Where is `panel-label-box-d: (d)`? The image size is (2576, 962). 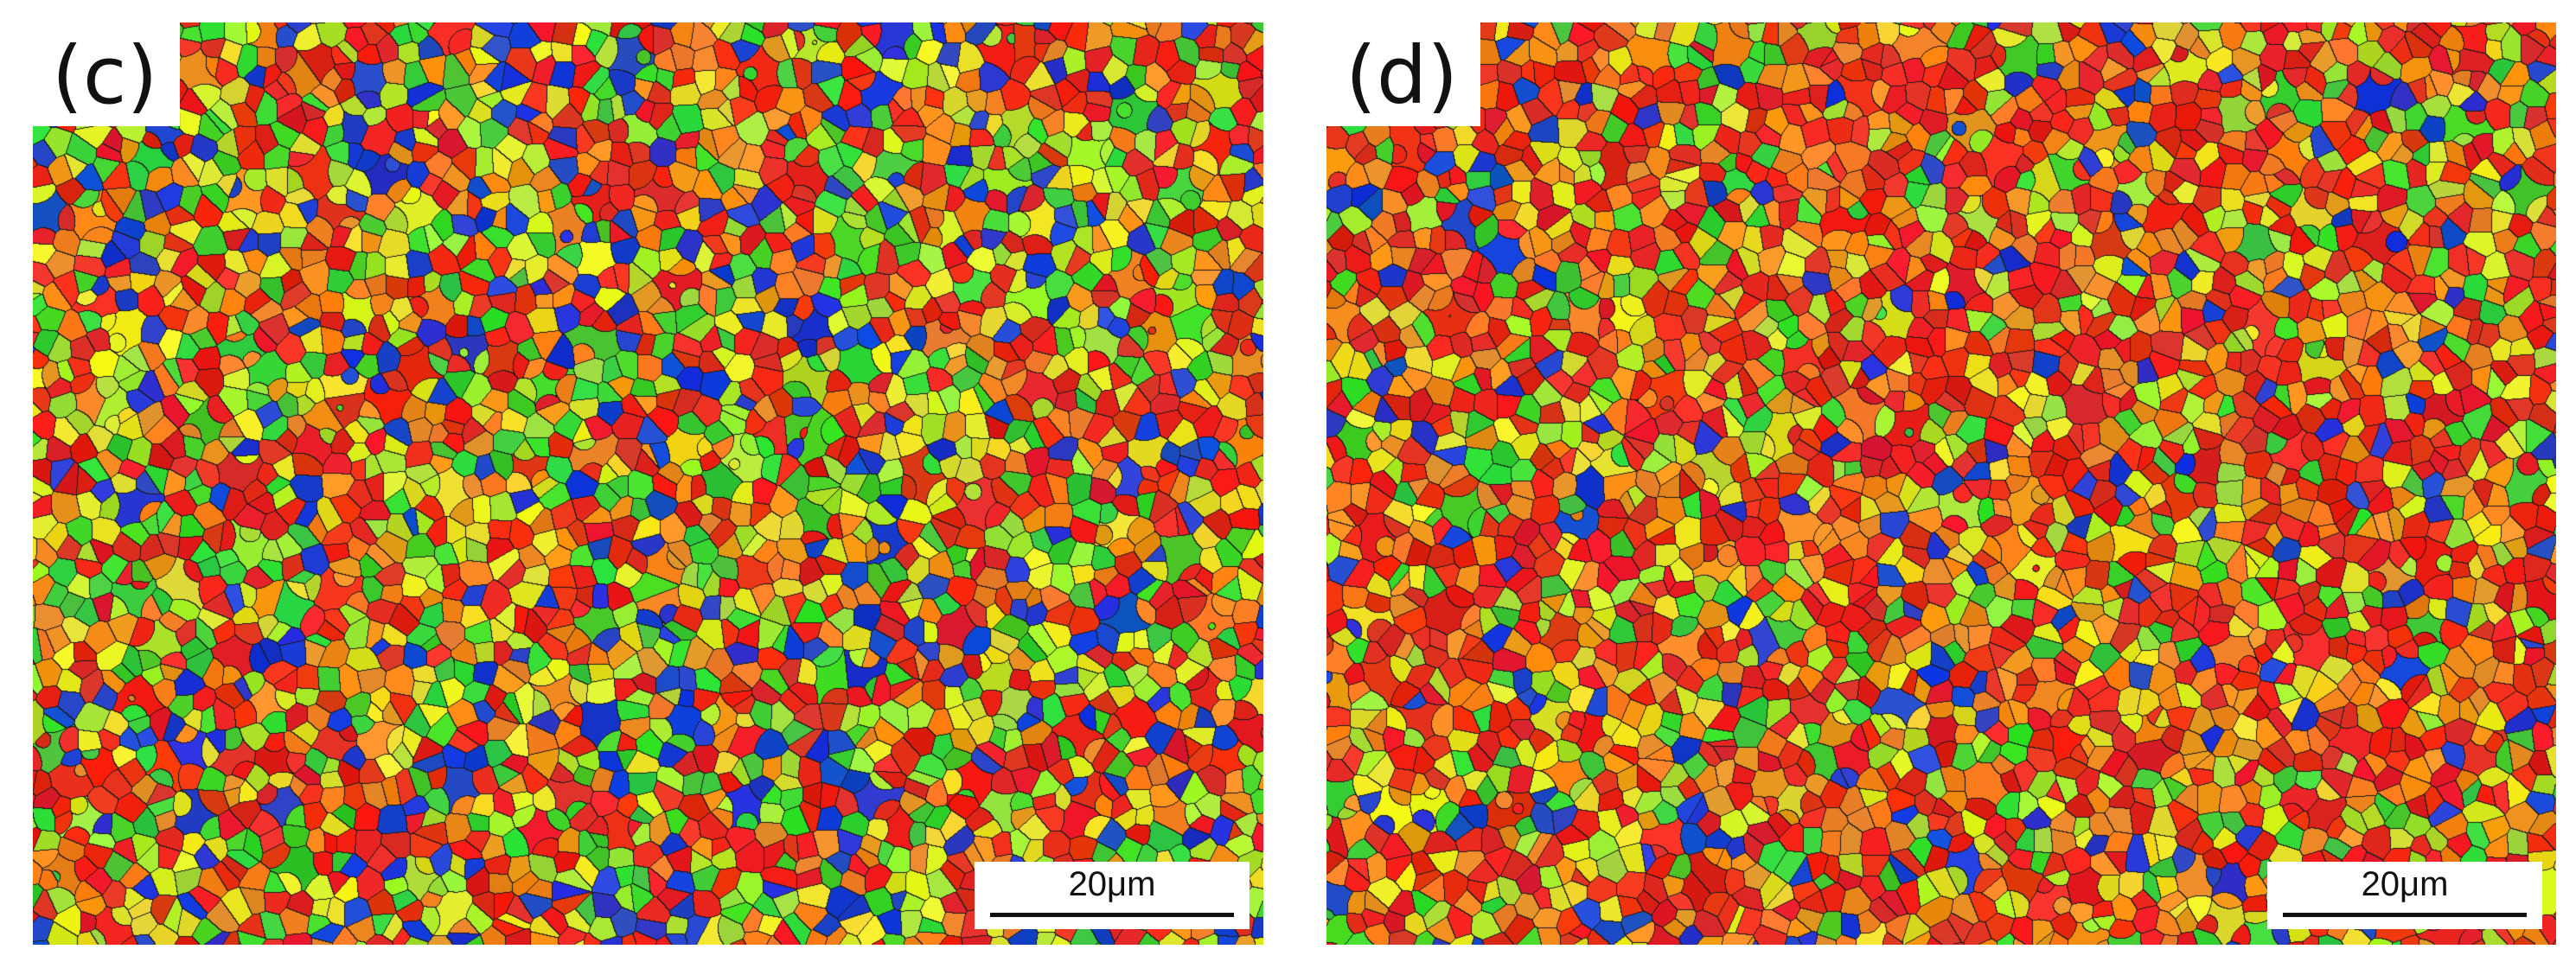 panel-label-box-d: (d) is located at coordinates (1404, 74).